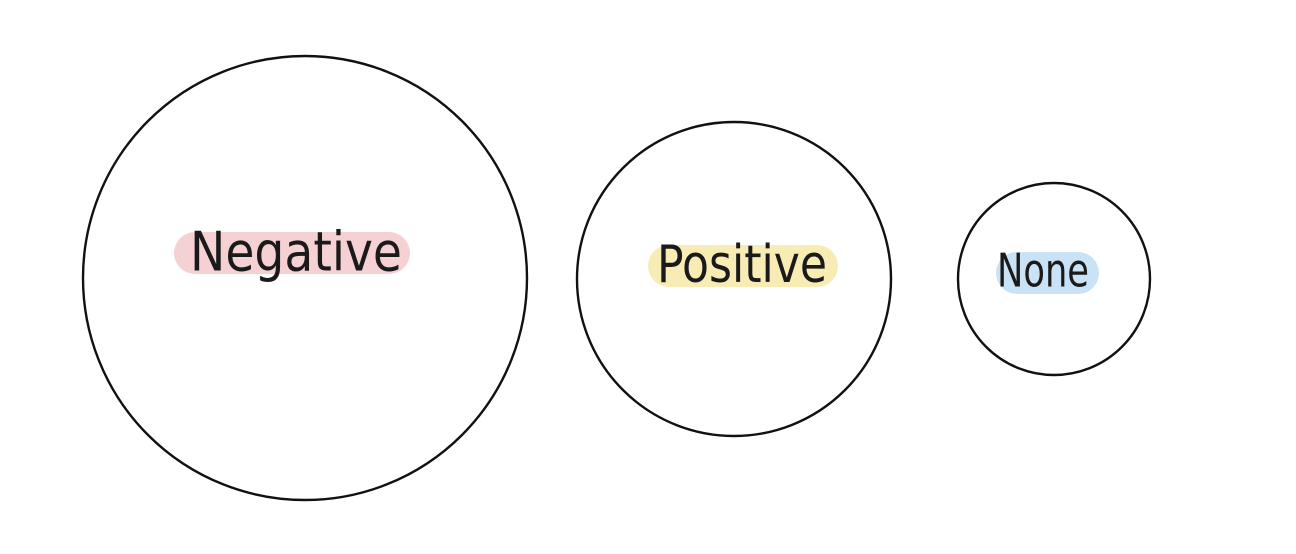  I want to click on node-none: None, so click(1054, 279).